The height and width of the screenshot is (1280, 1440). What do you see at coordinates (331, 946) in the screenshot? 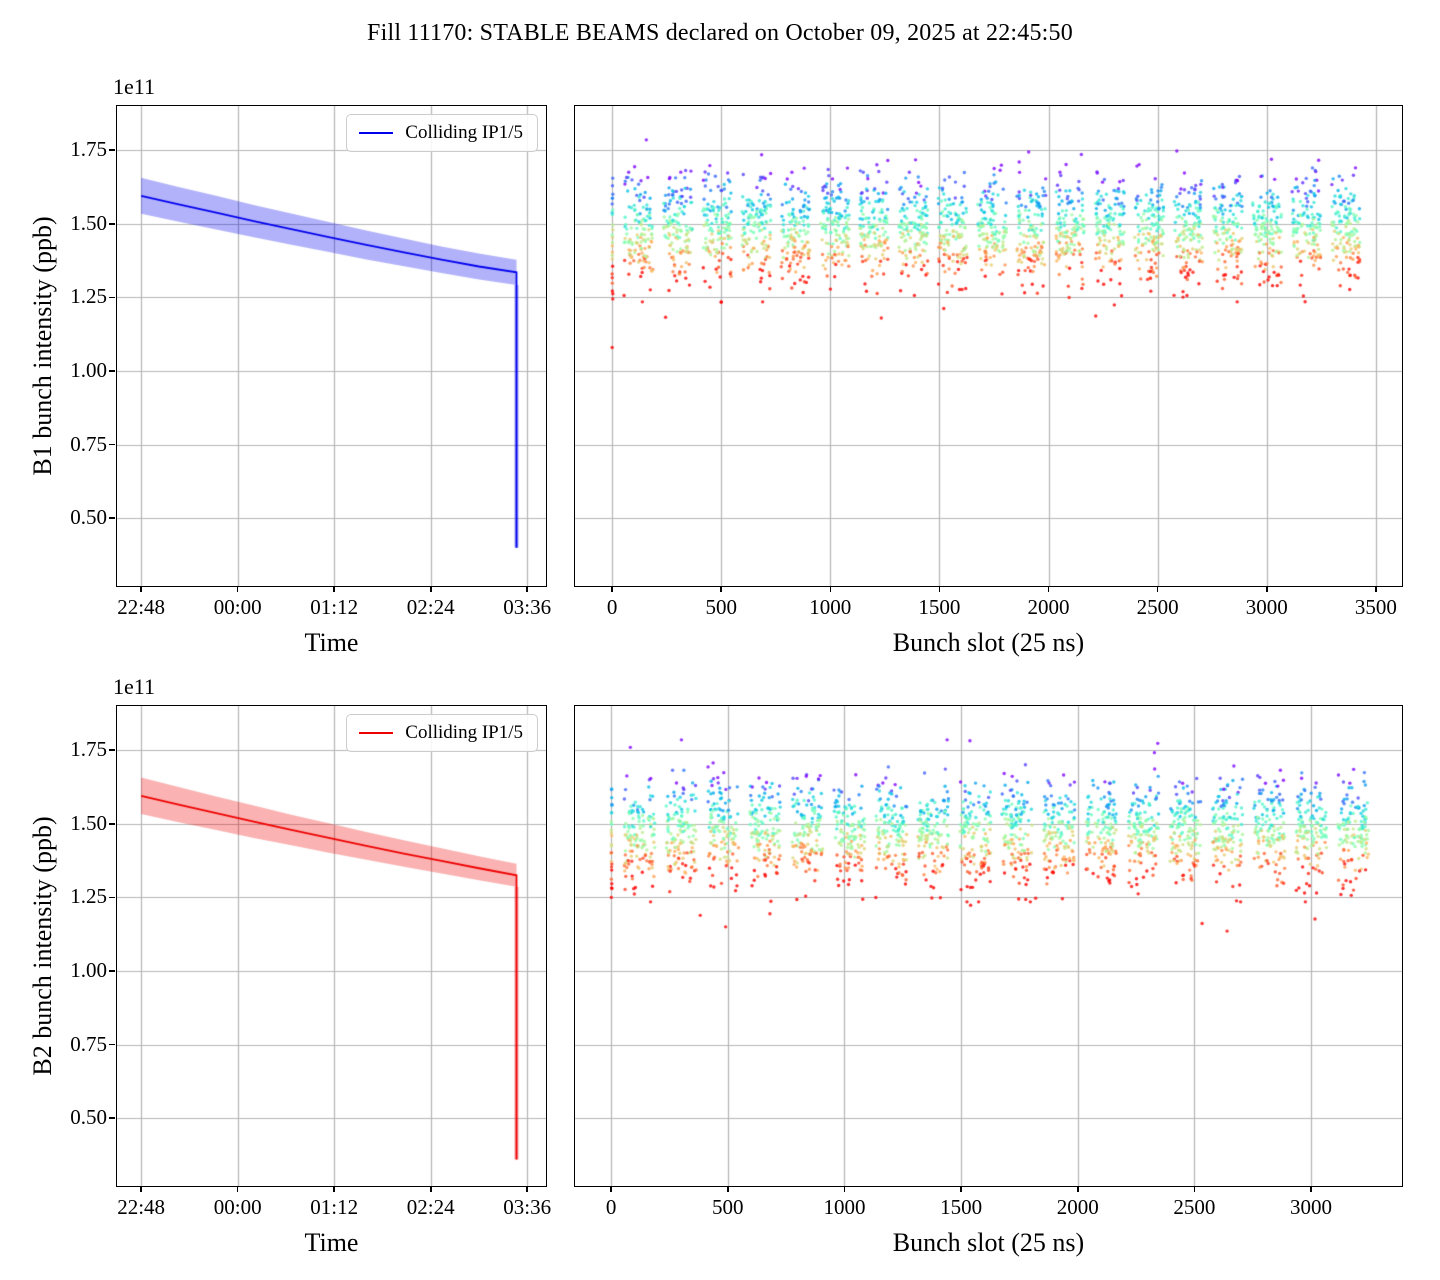
I see `b2-time-chart-canvas` at bounding box center [331, 946].